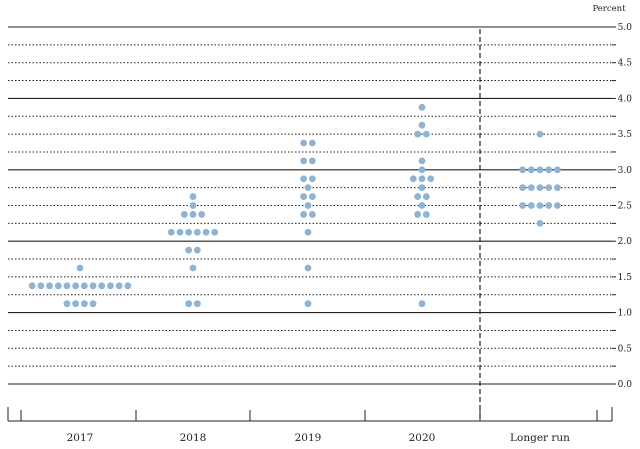 The width and height of the screenshot is (640, 449). I want to click on x-category-label: 2017, so click(80, 438).